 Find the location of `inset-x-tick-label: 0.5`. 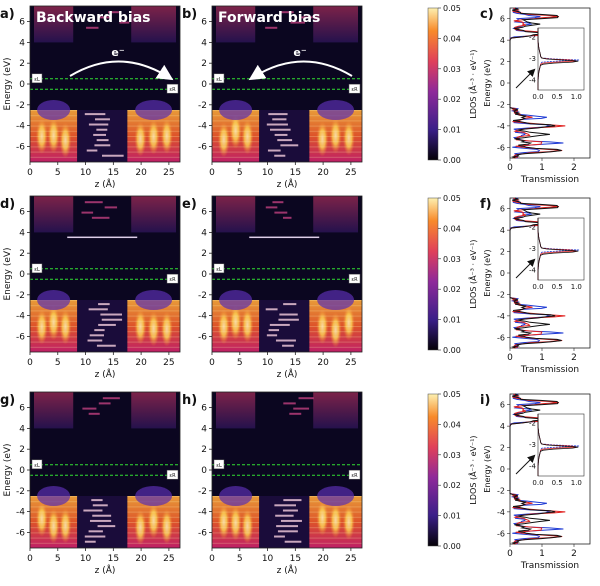

inset-x-tick-label: 0.5 is located at coordinates (557, 97).